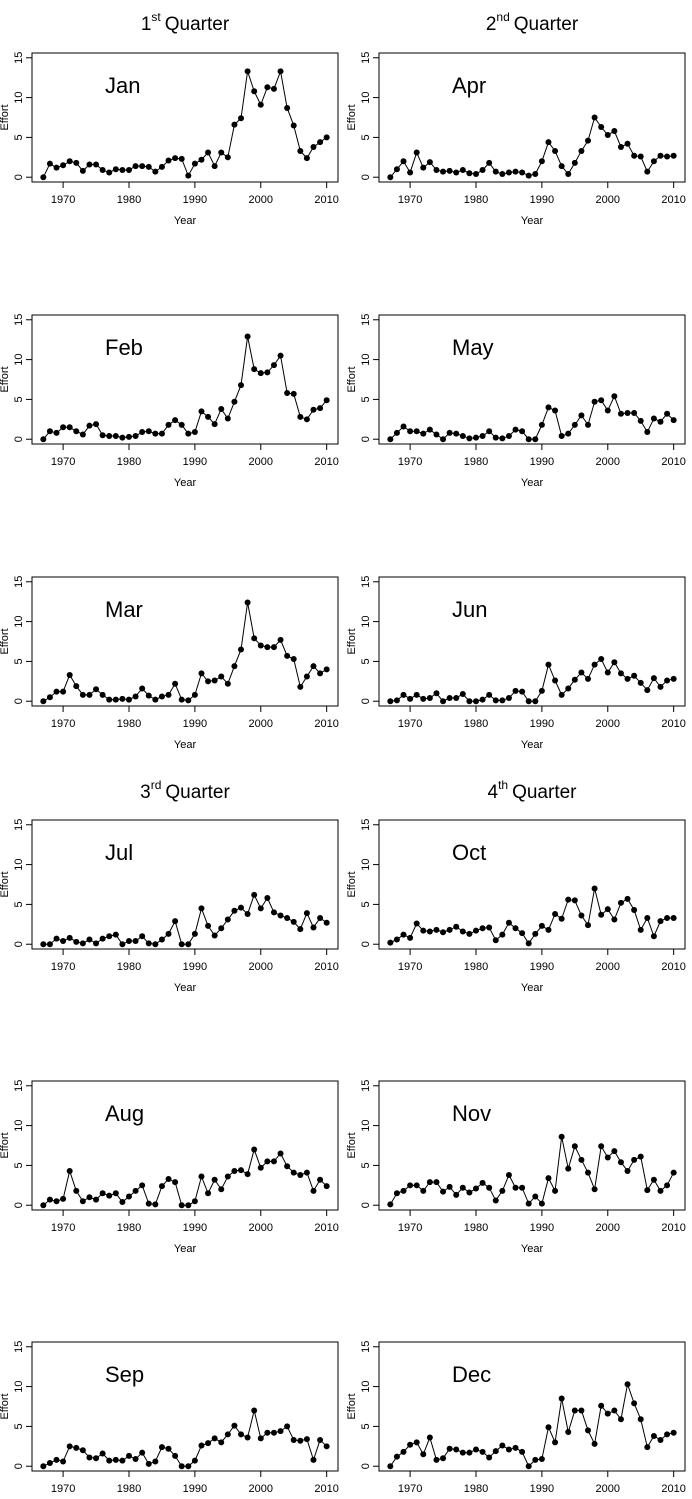 This screenshot has width=692, height=1499. Describe the element at coordinates (502, 17) in the screenshot. I see `quarter-suffix: nd` at that location.